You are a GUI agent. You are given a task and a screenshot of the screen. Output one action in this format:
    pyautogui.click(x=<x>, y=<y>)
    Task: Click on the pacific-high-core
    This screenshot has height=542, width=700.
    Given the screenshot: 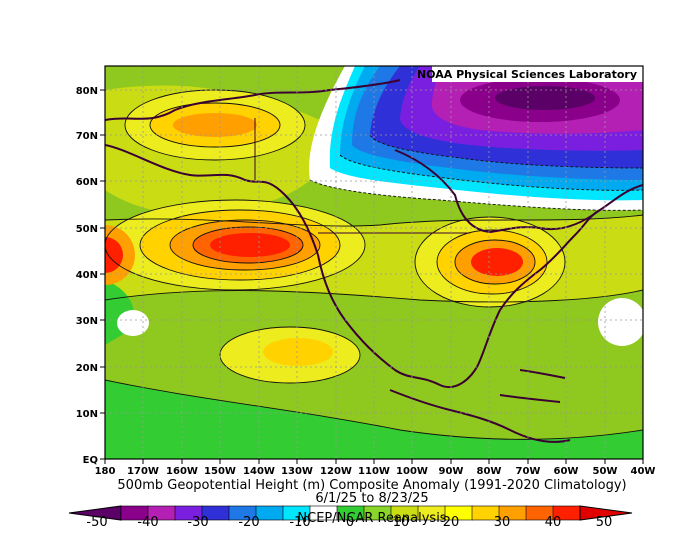 What is the action you would take?
    pyautogui.click(x=250, y=245)
    